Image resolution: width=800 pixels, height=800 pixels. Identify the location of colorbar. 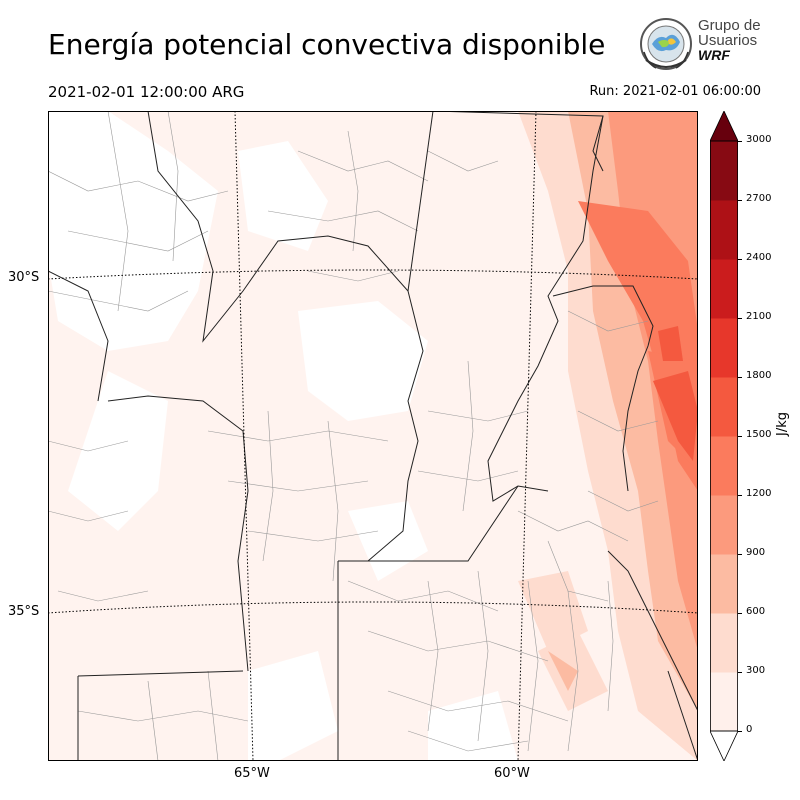
(724, 436).